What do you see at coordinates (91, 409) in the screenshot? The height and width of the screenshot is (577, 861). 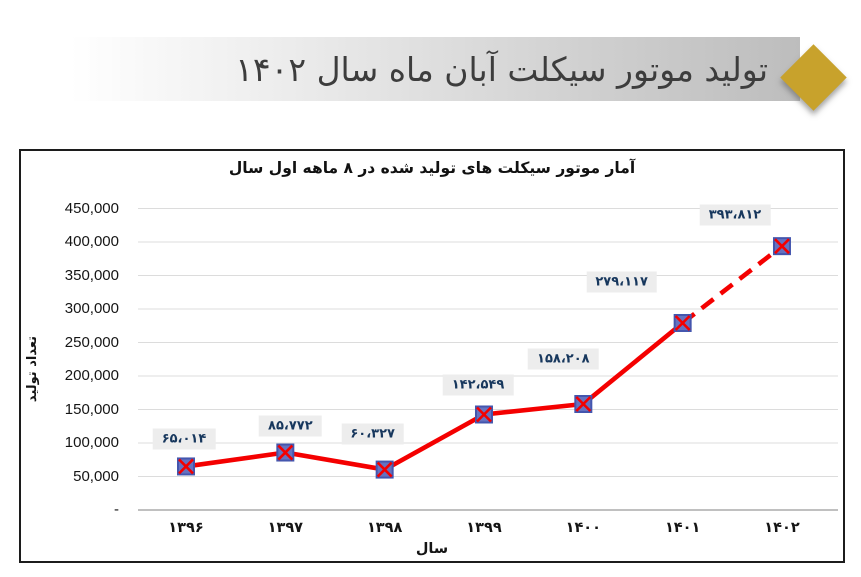 I see `y-tick-label: 150,000` at bounding box center [91, 409].